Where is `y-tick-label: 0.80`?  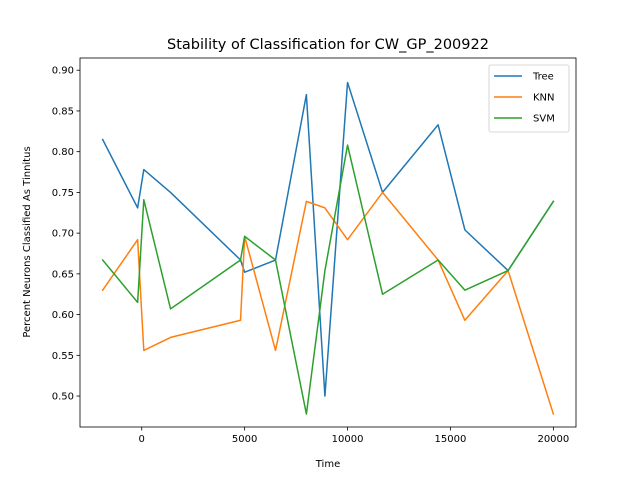
y-tick-label: 0.80 is located at coordinates (63, 152).